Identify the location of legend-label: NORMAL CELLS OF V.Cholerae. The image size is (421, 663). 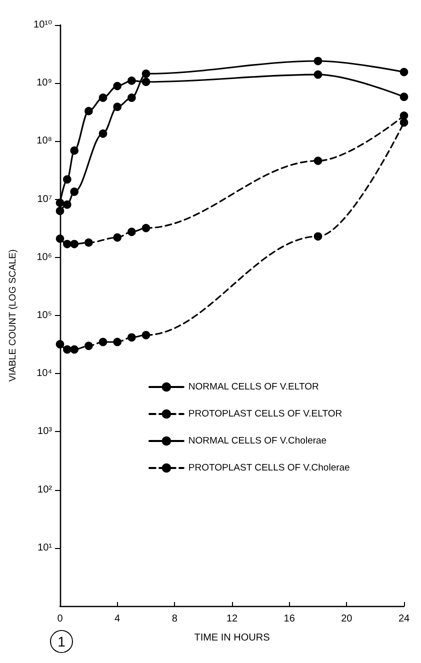
(257, 441).